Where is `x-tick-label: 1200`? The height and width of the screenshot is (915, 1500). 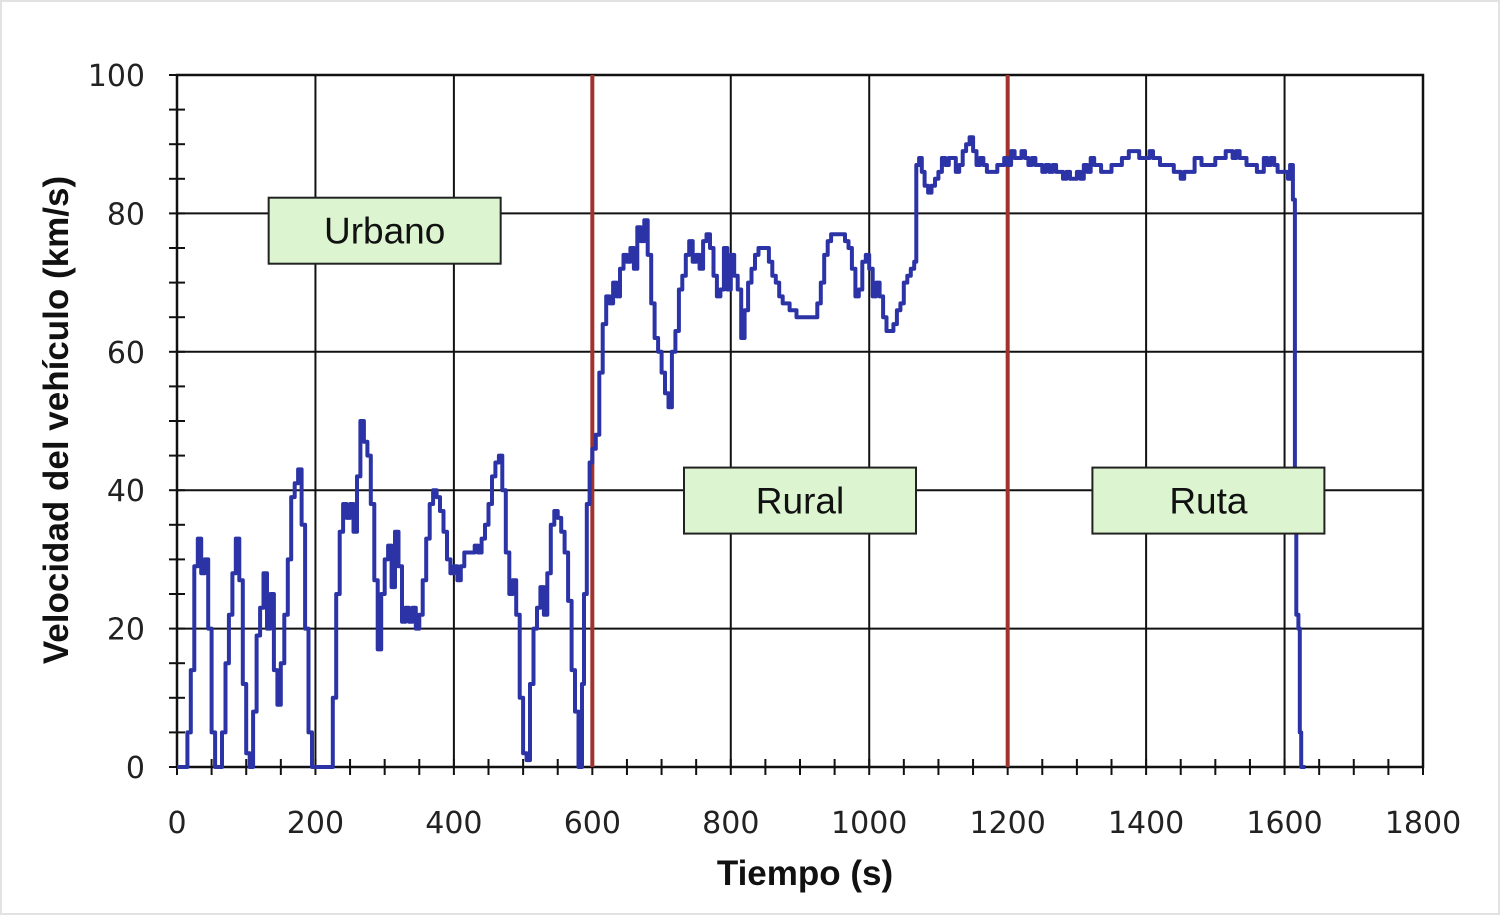 x-tick-label: 1200 is located at coordinates (1007, 823).